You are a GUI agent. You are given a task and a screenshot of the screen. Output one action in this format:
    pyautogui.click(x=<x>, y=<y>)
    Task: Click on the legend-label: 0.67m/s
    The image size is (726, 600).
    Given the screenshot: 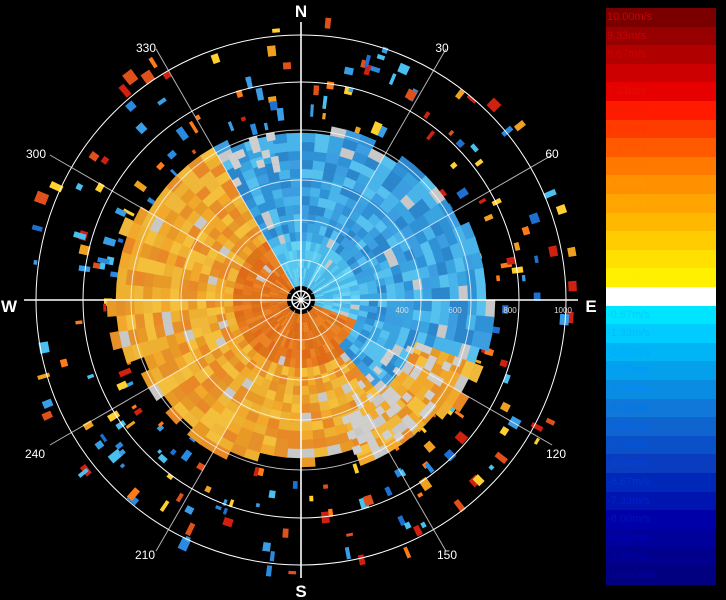 What is the action you would take?
    pyautogui.click(x=627, y=277)
    